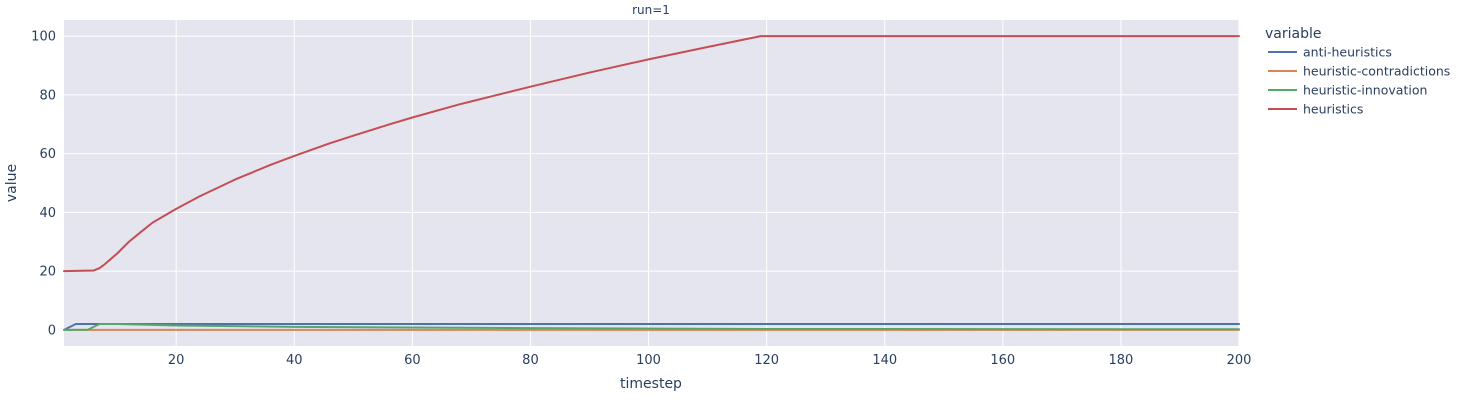 This screenshot has height=400, width=1471. What do you see at coordinates (1365, 90) in the screenshot?
I see `legend-label: heuristic-innovation` at bounding box center [1365, 90].